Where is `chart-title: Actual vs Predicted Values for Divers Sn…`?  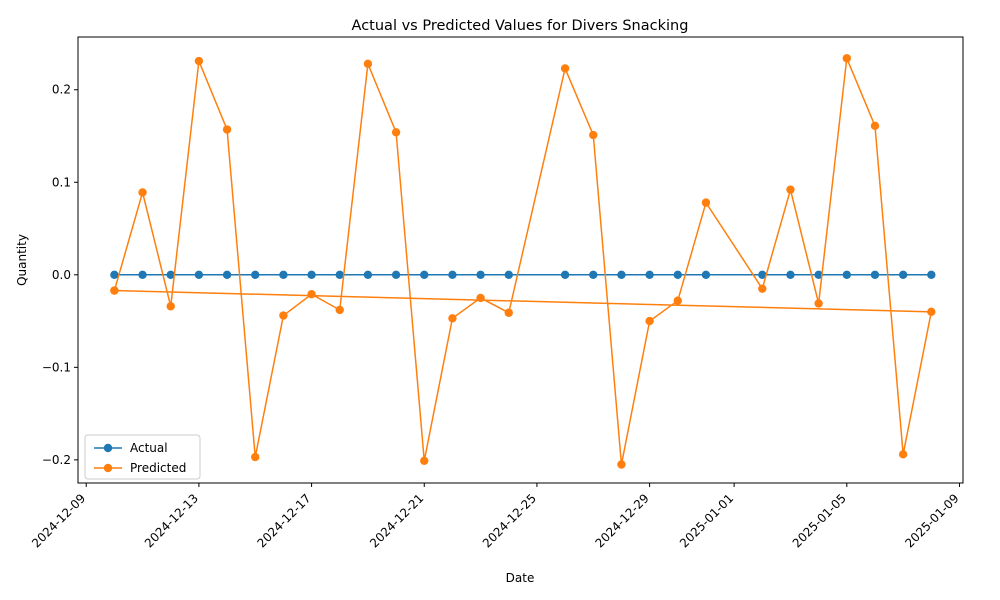
chart-title: Actual vs Predicted Values for Divers Sn… is located at coordinates (520, 26).